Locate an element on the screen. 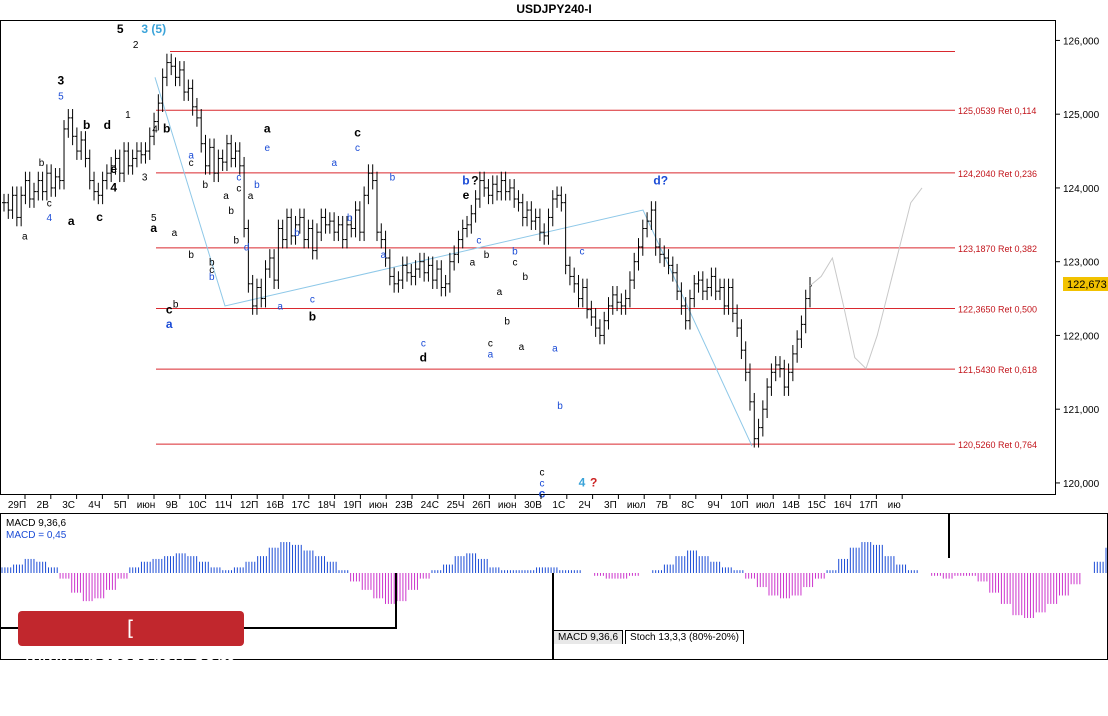  x-tick-label: 2В is located at coordinates (43, 505).